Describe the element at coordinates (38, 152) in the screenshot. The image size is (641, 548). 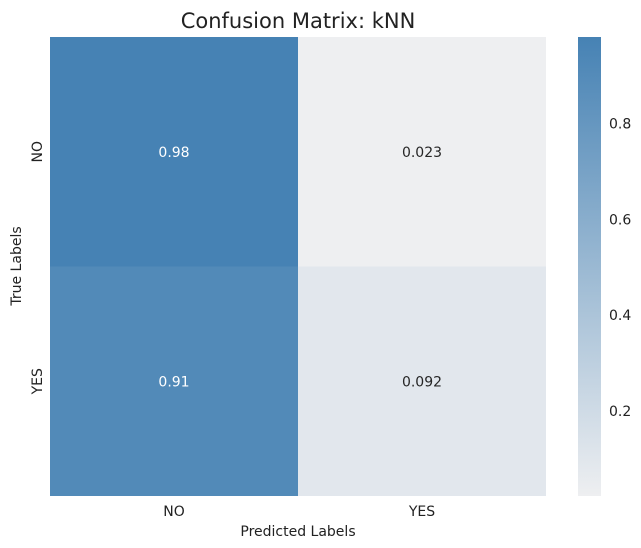
I see `y-tick-label: NO` at that location.